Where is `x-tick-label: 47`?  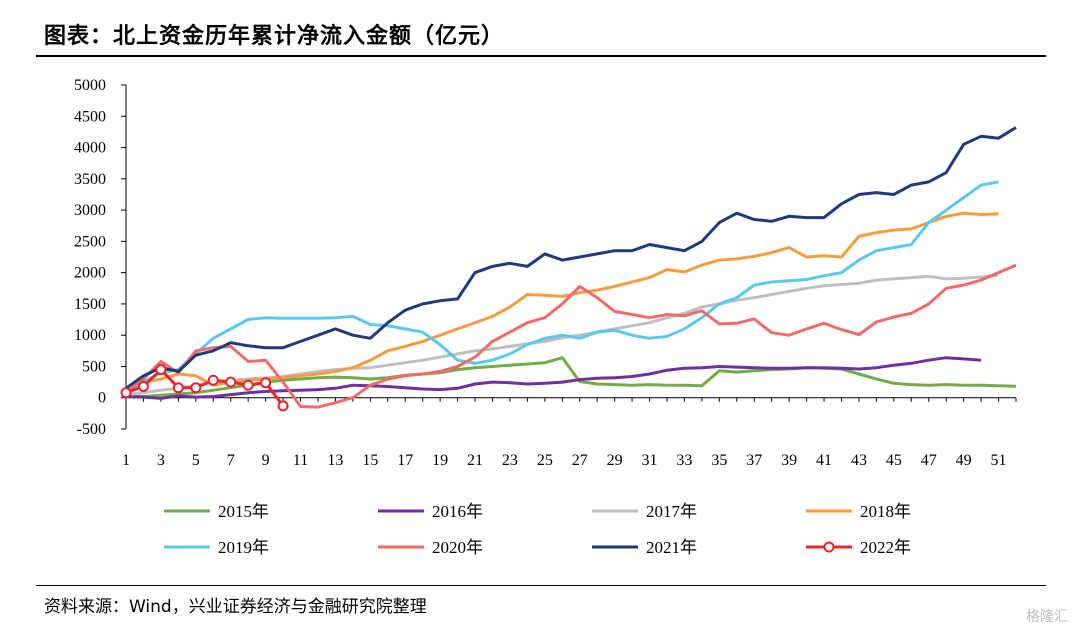 x-tick-label: 47 is located at coordinates (929, 460).